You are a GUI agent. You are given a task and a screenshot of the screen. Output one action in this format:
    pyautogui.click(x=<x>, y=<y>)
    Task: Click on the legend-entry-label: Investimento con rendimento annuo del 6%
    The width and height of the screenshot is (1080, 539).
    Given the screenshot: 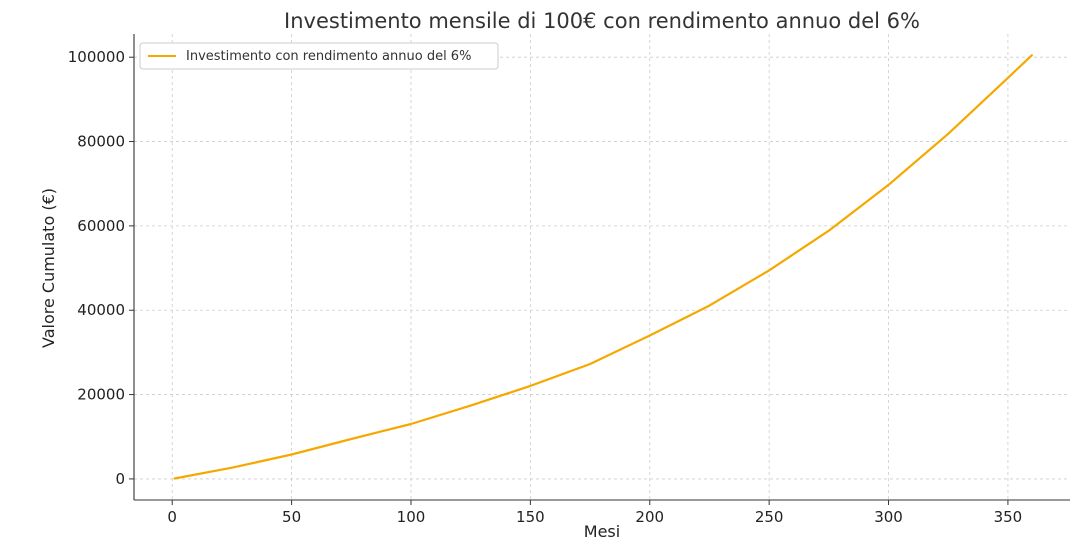 What is the action you would take?
    pyautogui.click(x=328, y=56)
    